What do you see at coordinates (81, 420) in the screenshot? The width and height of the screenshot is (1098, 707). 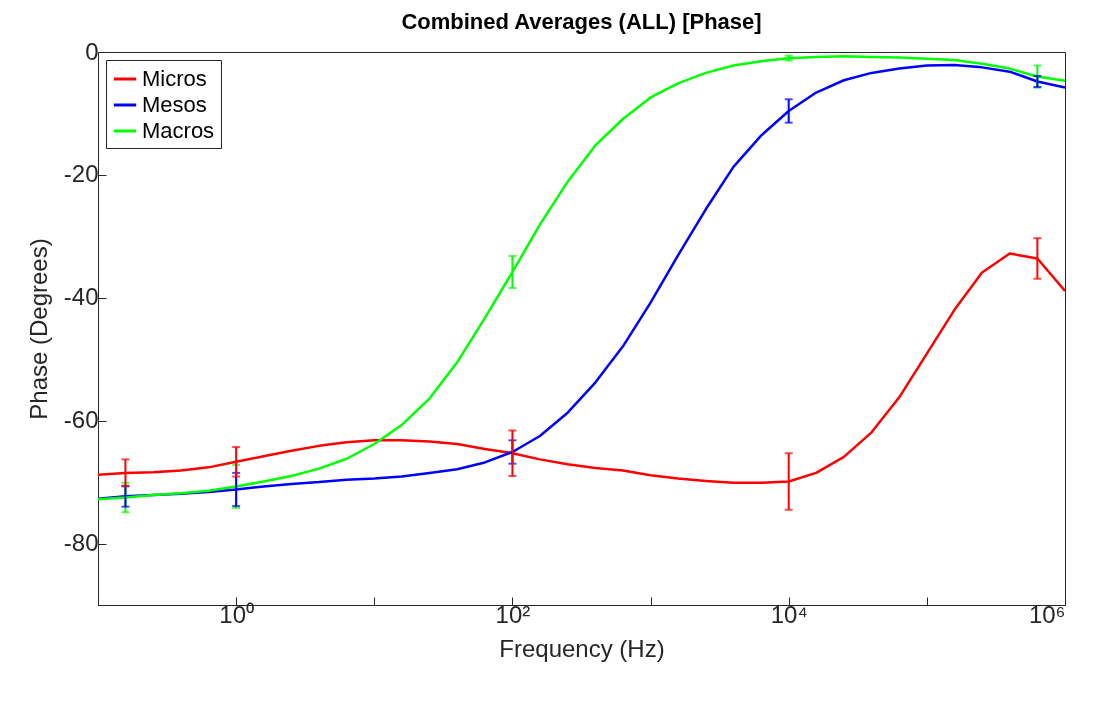 I see `y-tick-label: -60` at bounding box center [81, 420].